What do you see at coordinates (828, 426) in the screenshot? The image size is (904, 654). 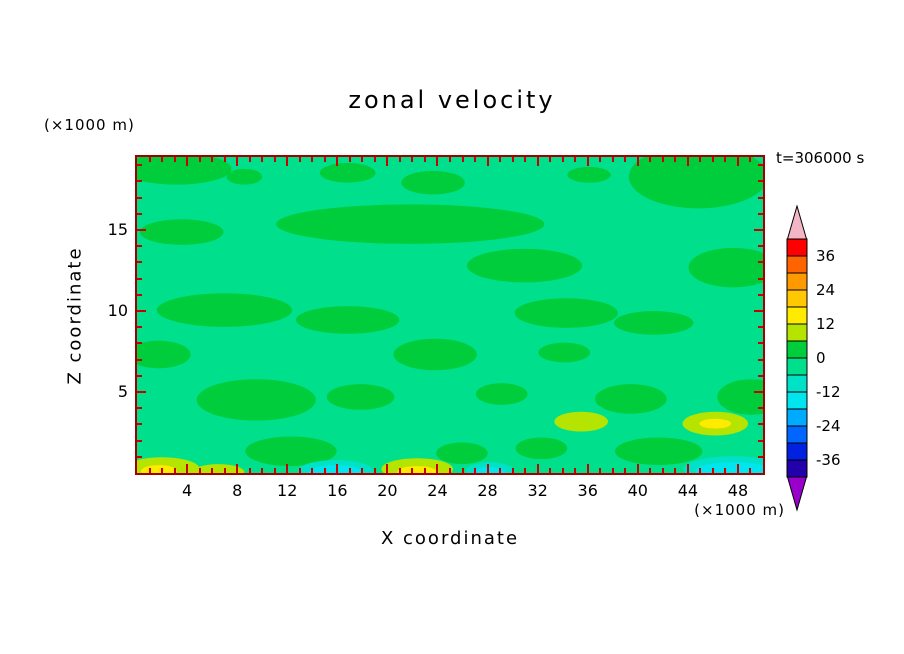 I see `colorbar-tick-label: -24` at bounding box center [828, 426].